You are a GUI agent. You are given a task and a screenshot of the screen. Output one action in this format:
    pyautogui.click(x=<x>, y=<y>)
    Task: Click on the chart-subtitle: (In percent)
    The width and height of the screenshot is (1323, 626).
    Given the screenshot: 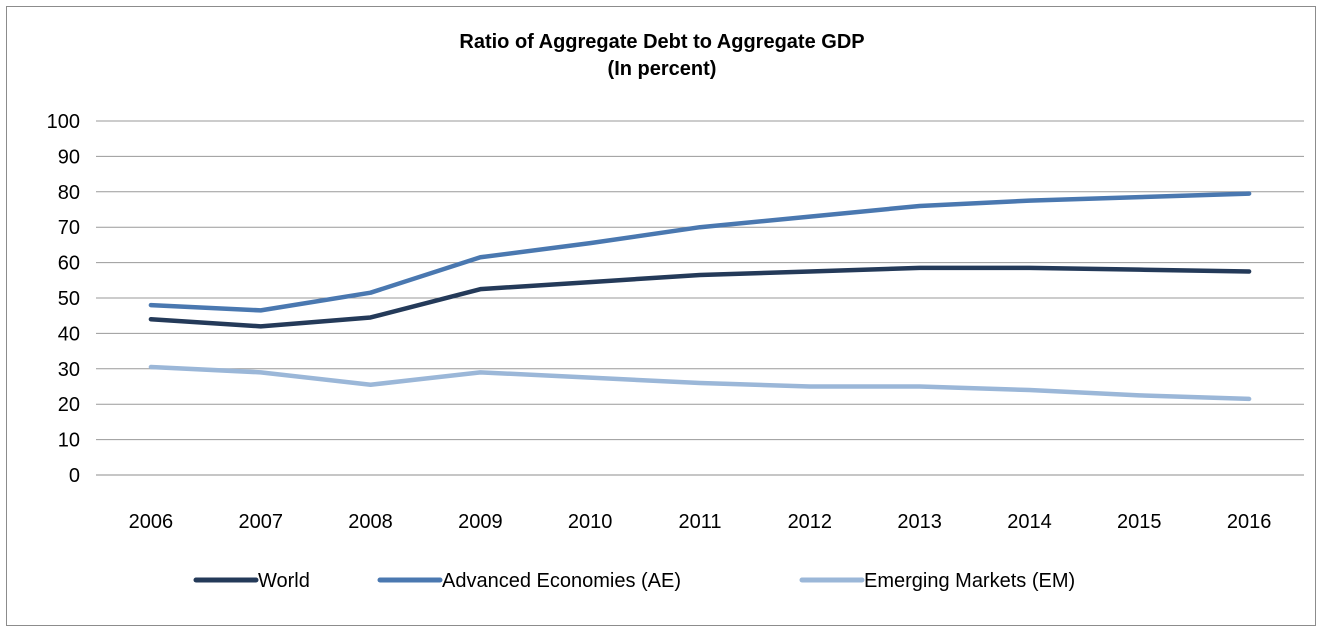 What is the action you would take?
    pyautogui.click(x=662, y=69)
    